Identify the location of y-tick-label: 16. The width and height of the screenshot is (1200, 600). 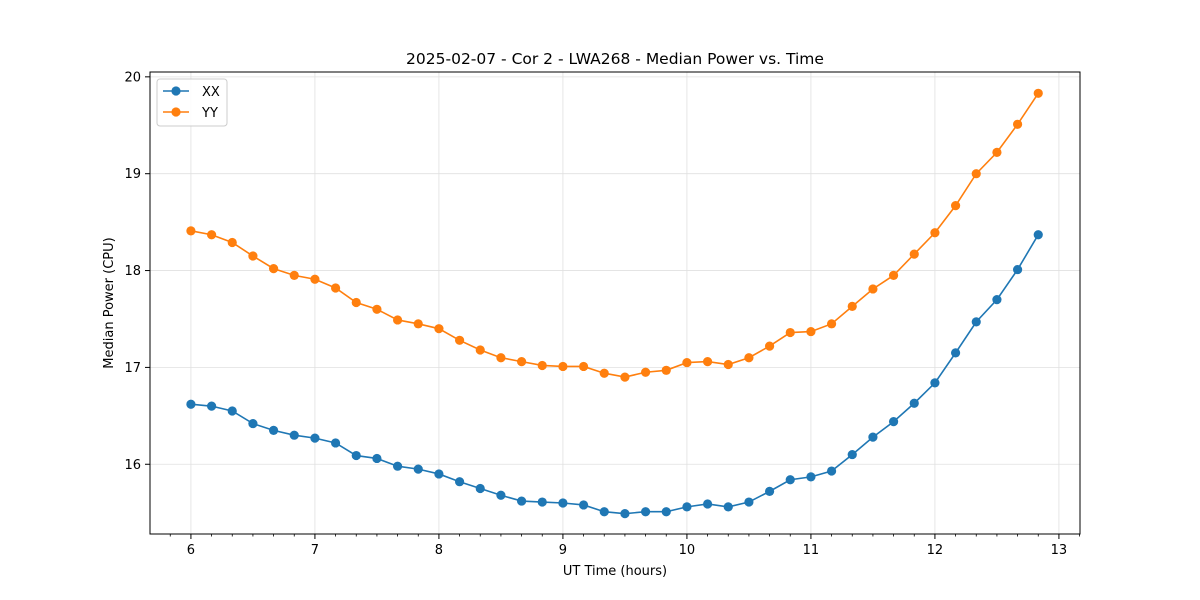
(132, 465).